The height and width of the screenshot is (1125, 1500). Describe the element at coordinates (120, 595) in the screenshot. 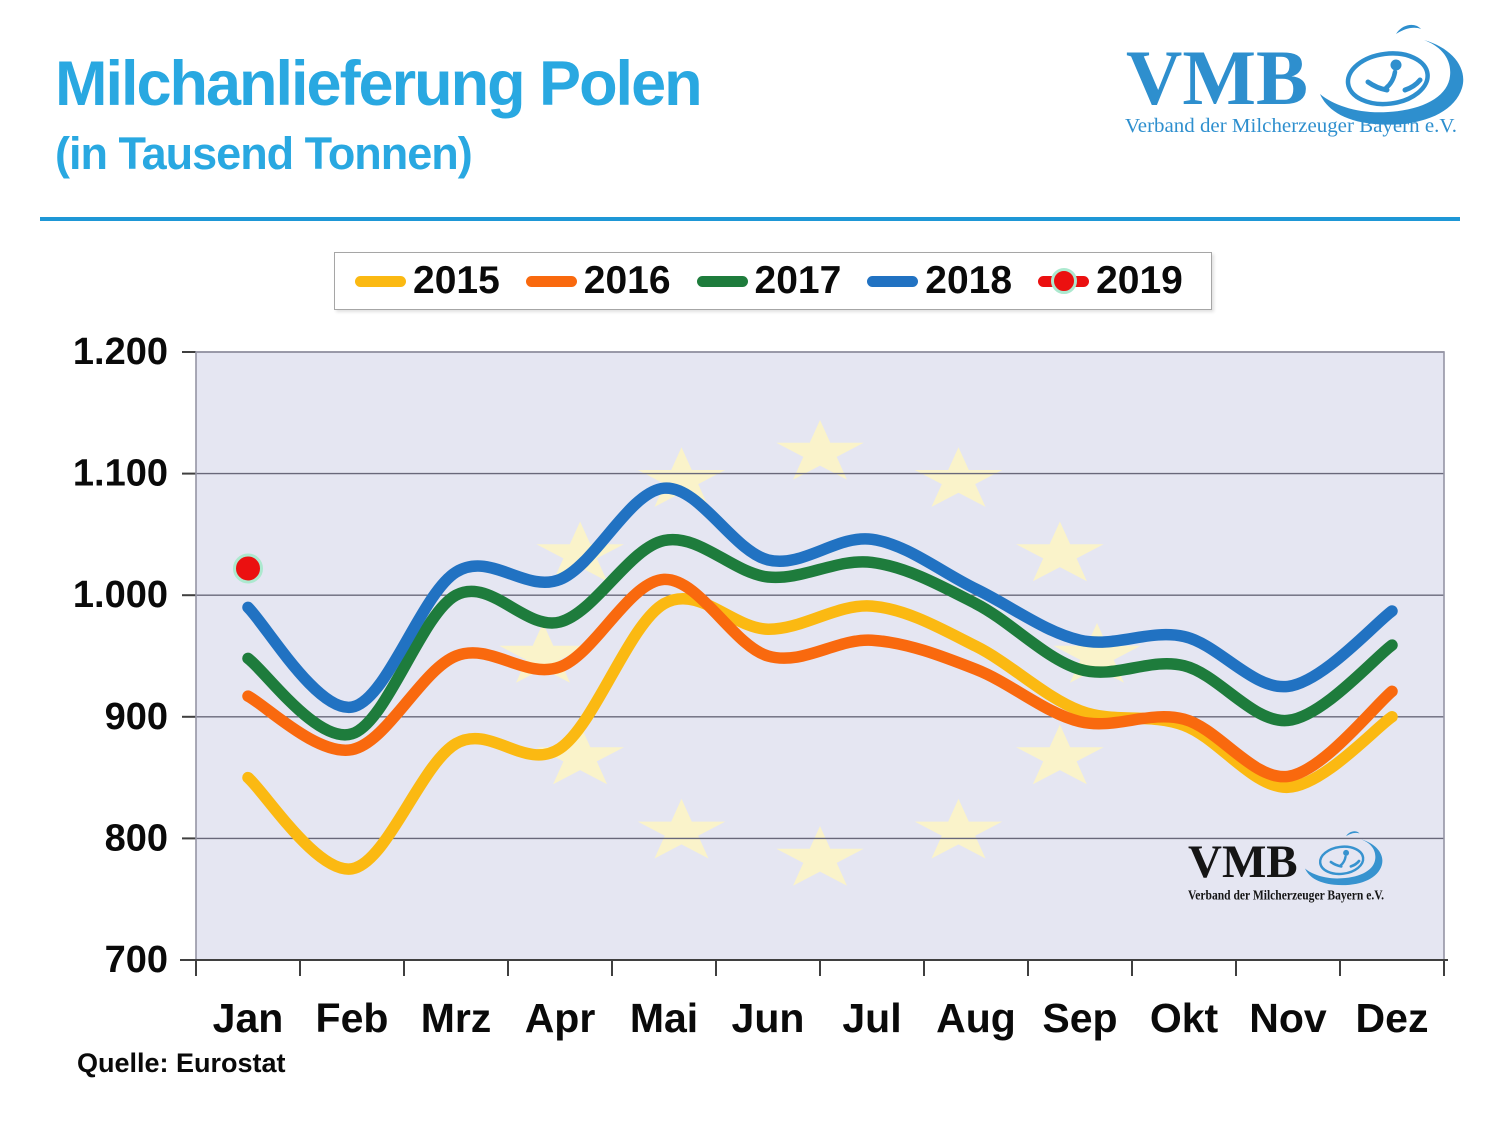

I see `y-axis-label: 1.000` at that location.